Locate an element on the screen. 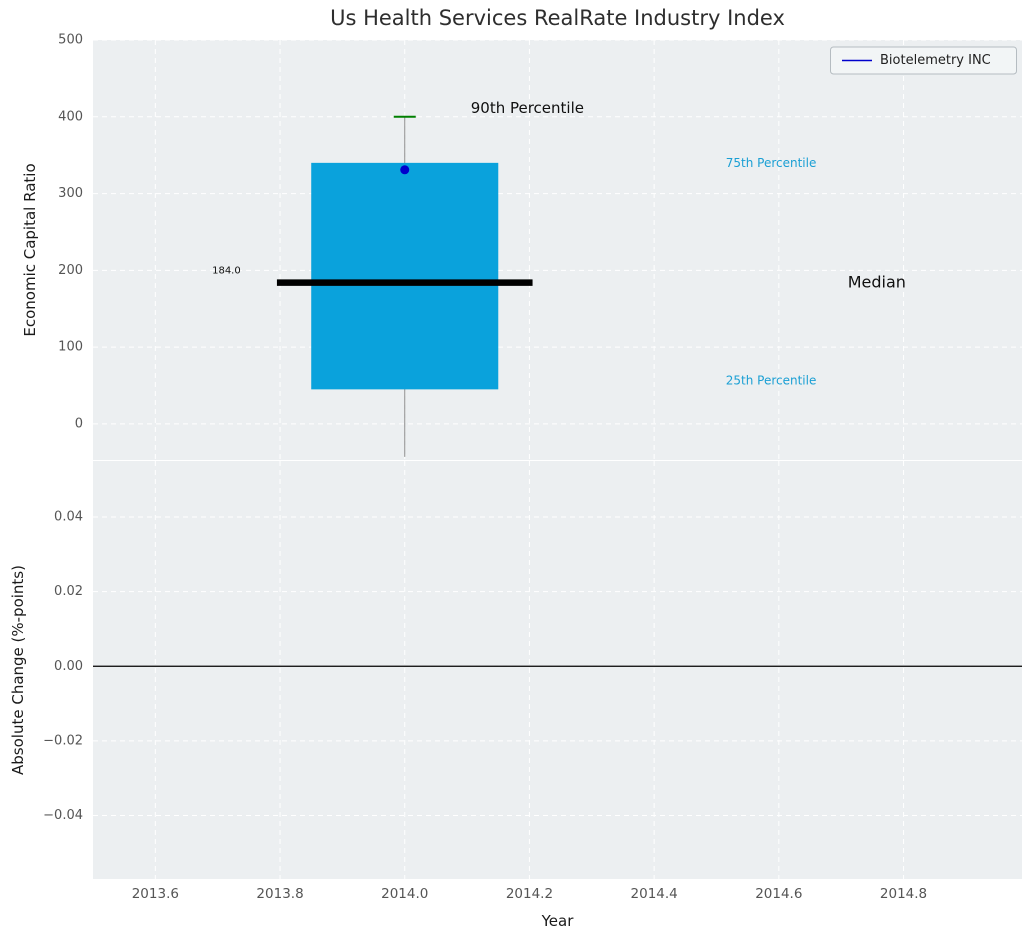  bottom-y-tick-label: −0.04 is located at coordinates (63, 815).